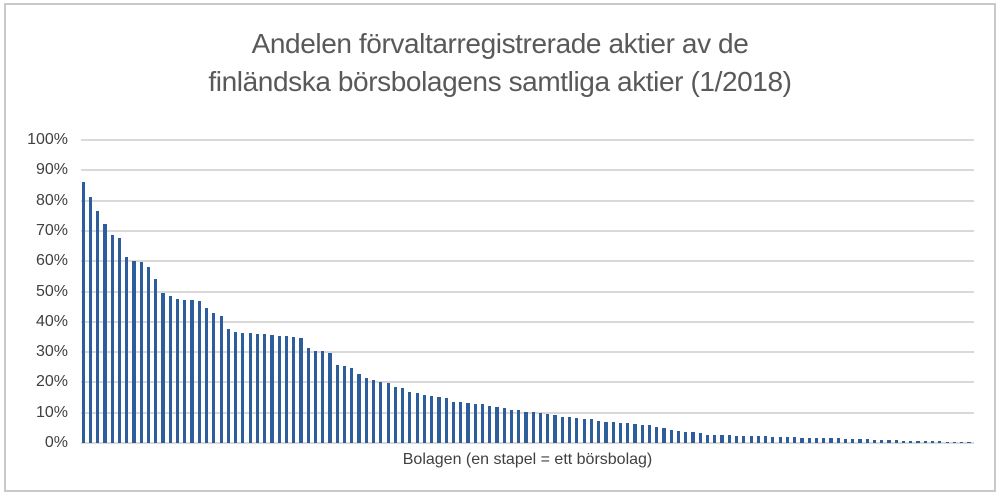  Describe the element at coordinates (56, 442) in the screenshot. I see `y-tick-label: 0%` at that location.